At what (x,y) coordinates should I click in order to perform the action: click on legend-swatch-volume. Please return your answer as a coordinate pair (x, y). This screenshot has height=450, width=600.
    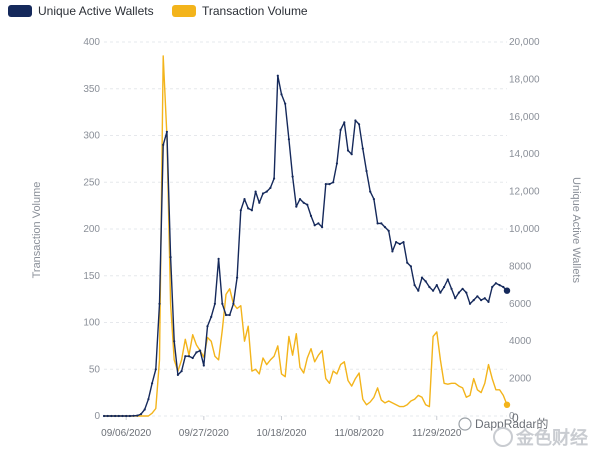
    Looking at the image, I should click on (184, 11).